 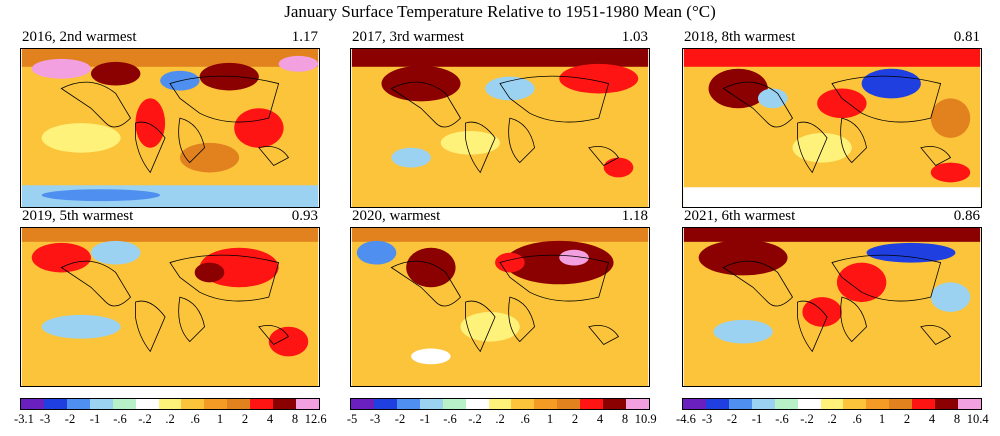 I want to click on panel-value: 1.17, so click(x=304, y=37).